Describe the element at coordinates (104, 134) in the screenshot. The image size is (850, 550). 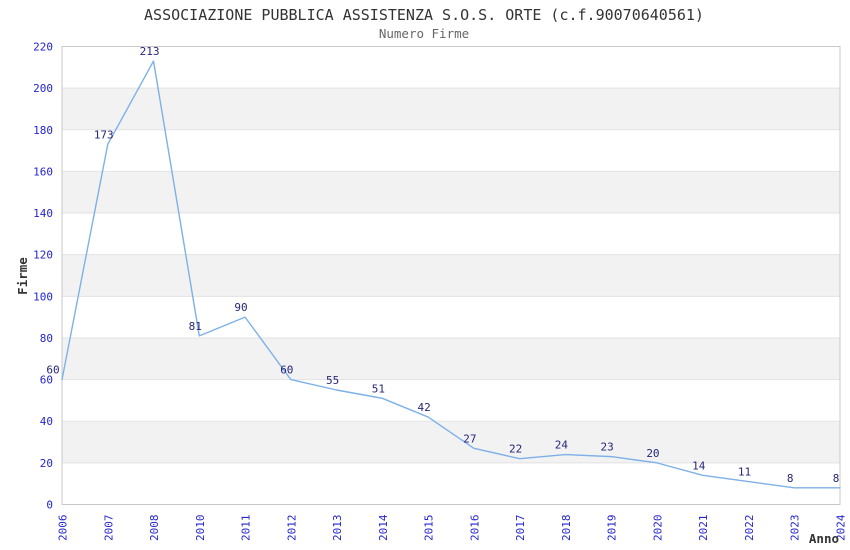
I see `point-label: 173` at that location.